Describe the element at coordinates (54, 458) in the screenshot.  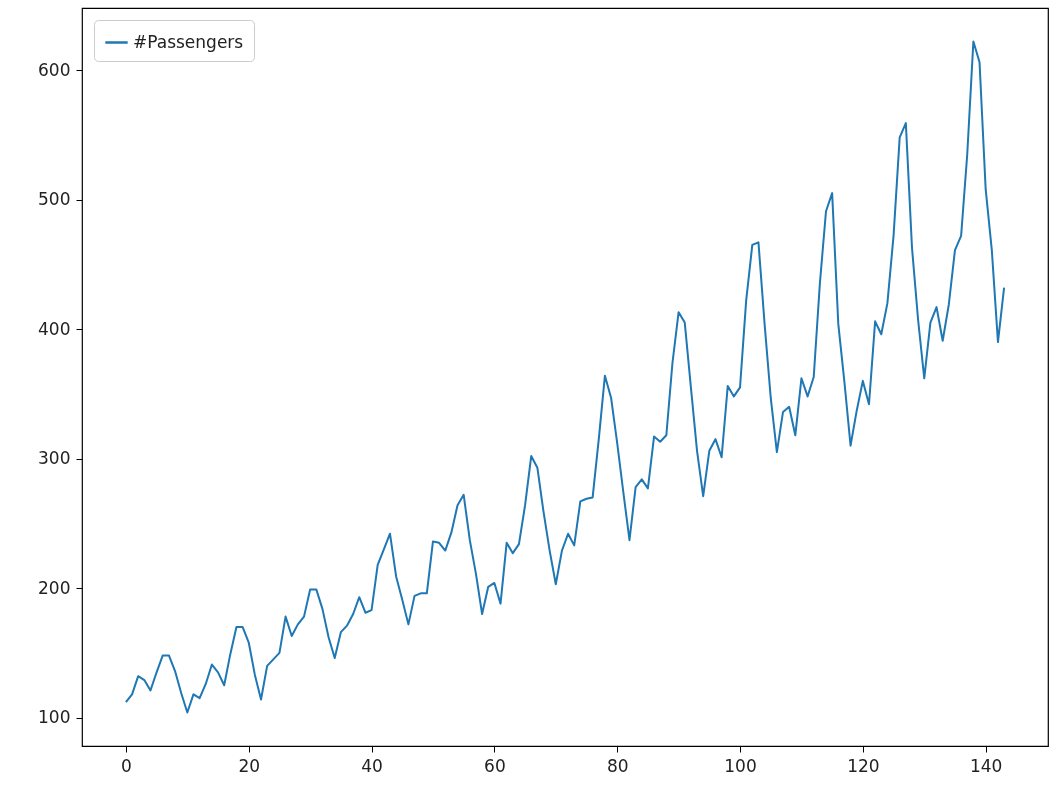
I see `y-tick-label: 300` at that location.